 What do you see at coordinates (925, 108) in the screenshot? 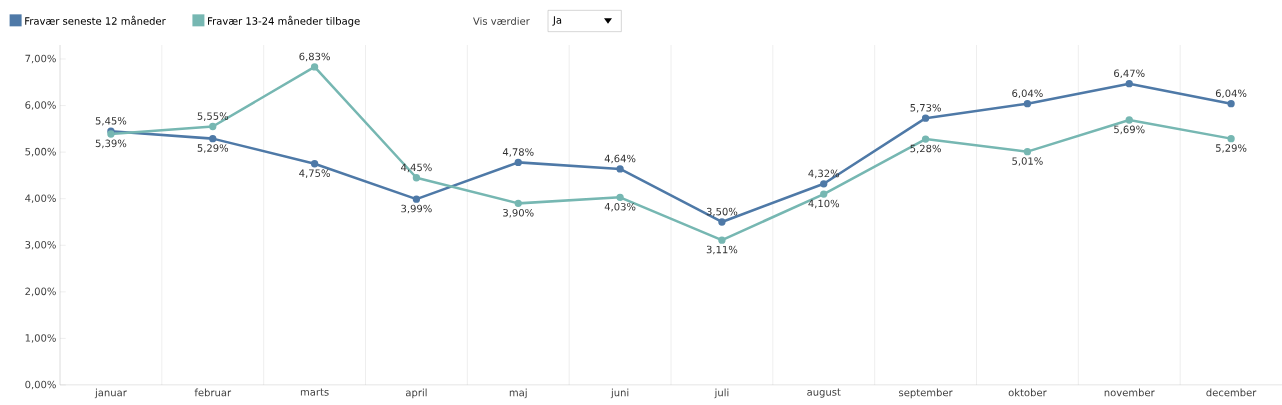
I see `data-label: 5,73%` at bounding box center [925, 108].